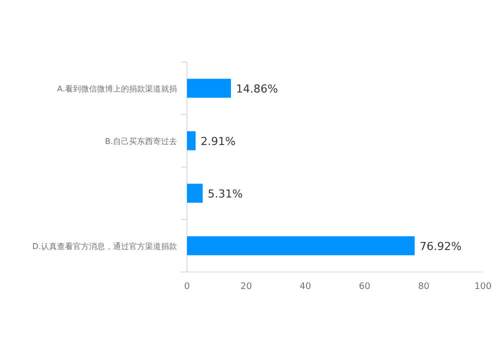 Image resolution: width=500 pixels, height=362 pixels. I want to click on data-label: 76.92%, so click(441, 246).